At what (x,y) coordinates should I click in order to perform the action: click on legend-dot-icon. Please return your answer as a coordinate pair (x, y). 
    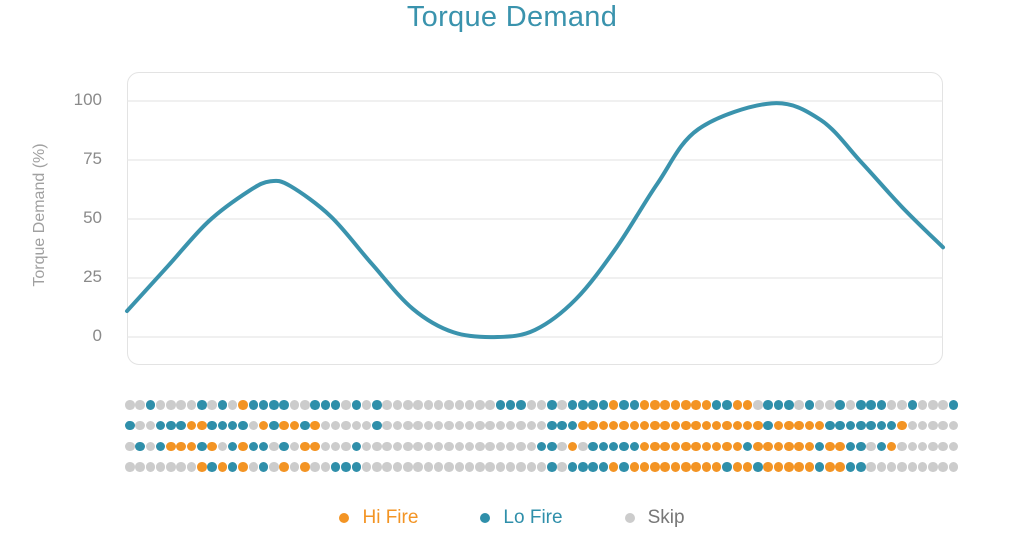
    Looking at the image, I should click on (629, 518).